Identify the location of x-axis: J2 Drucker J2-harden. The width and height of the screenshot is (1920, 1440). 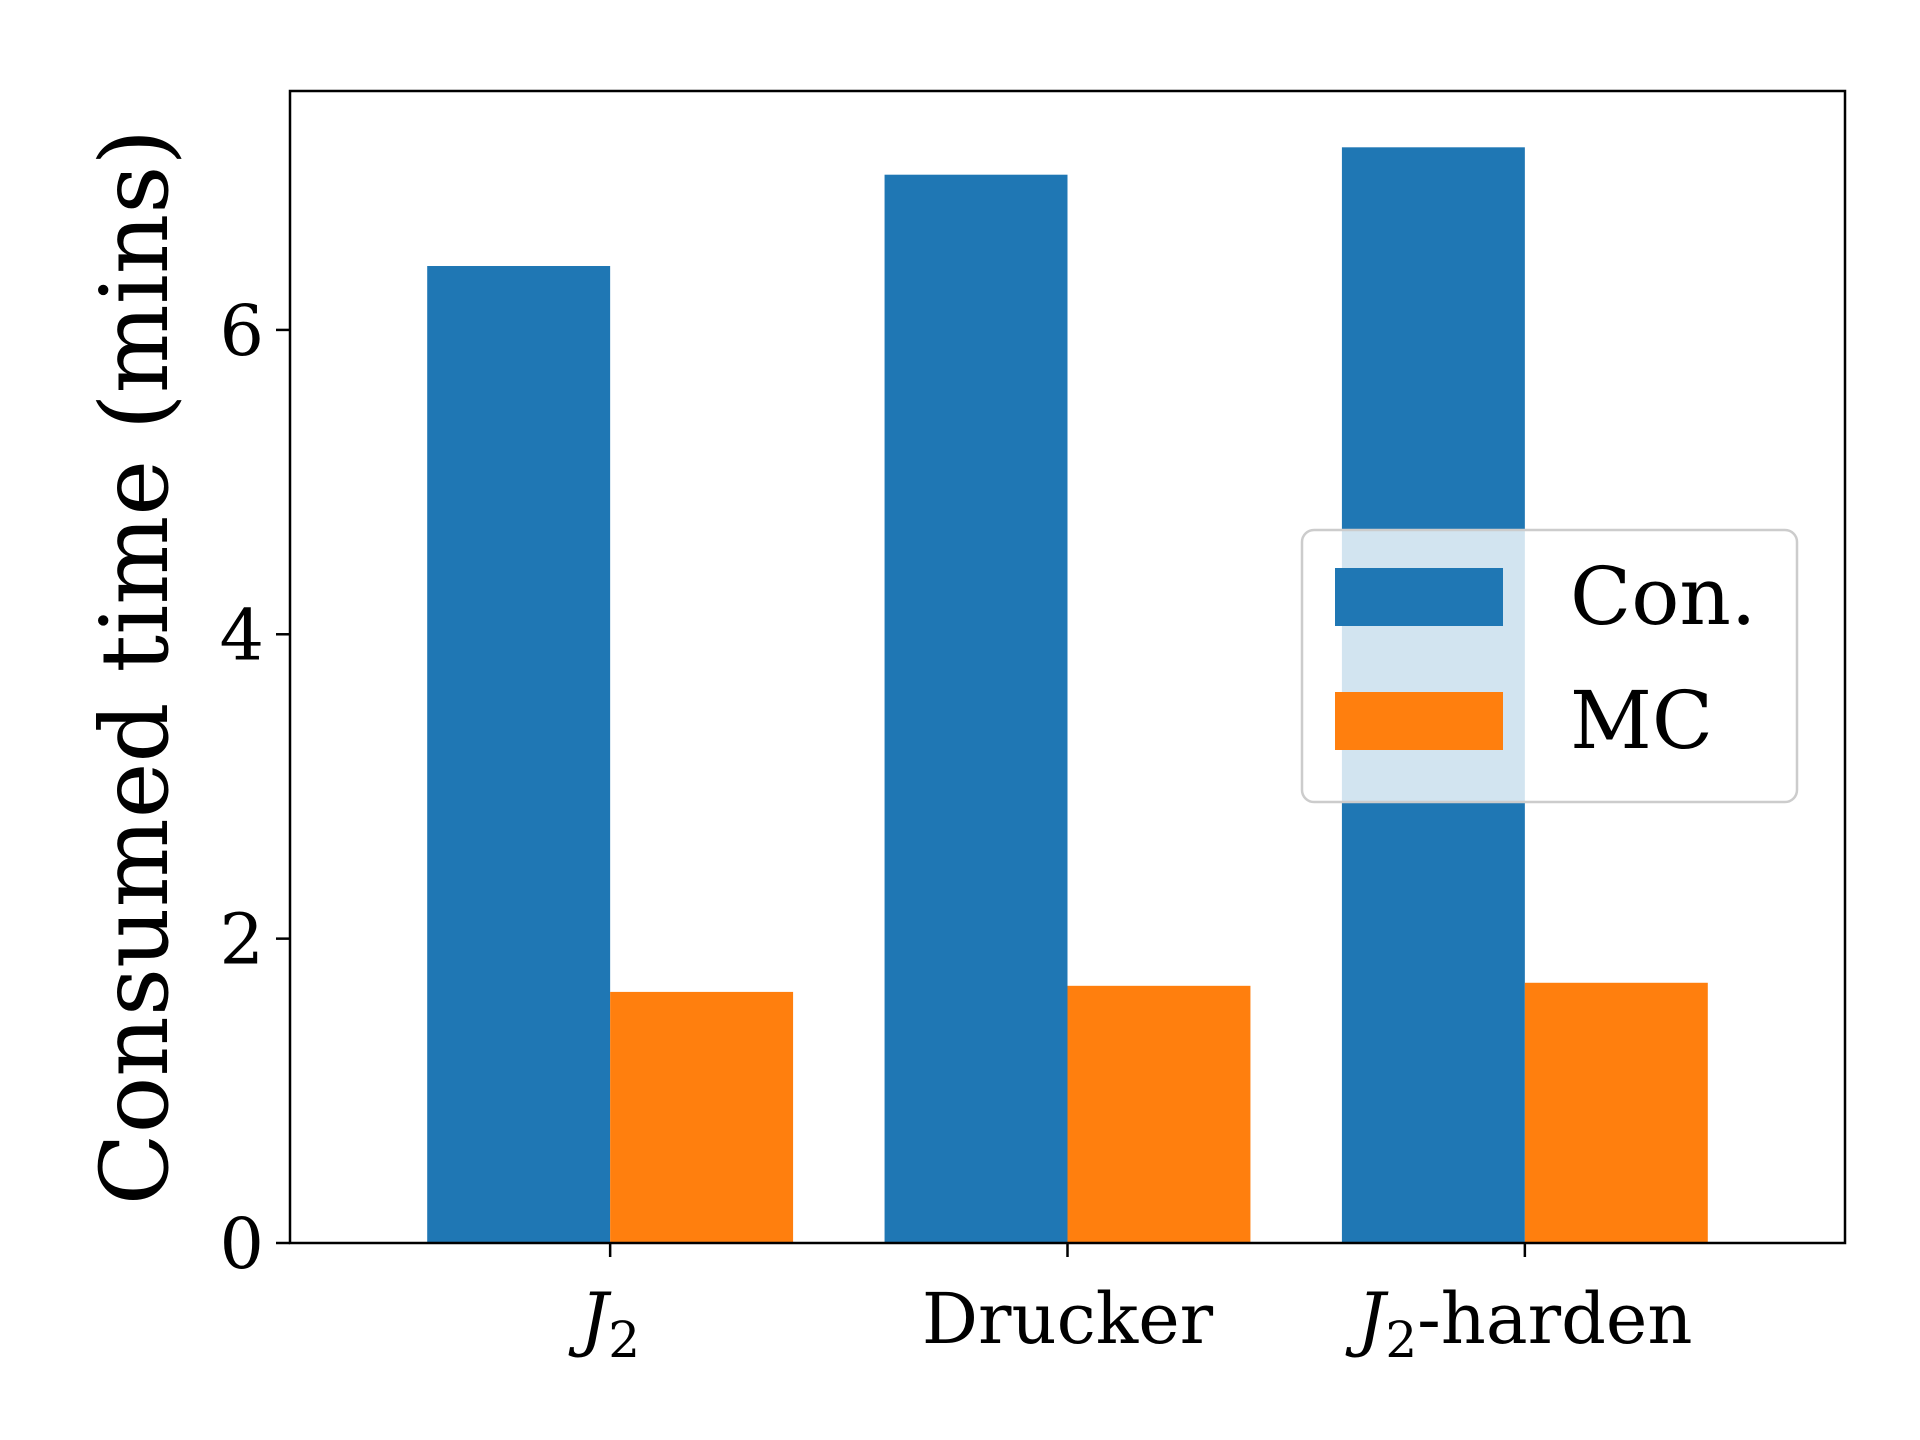
(1130, 1306).